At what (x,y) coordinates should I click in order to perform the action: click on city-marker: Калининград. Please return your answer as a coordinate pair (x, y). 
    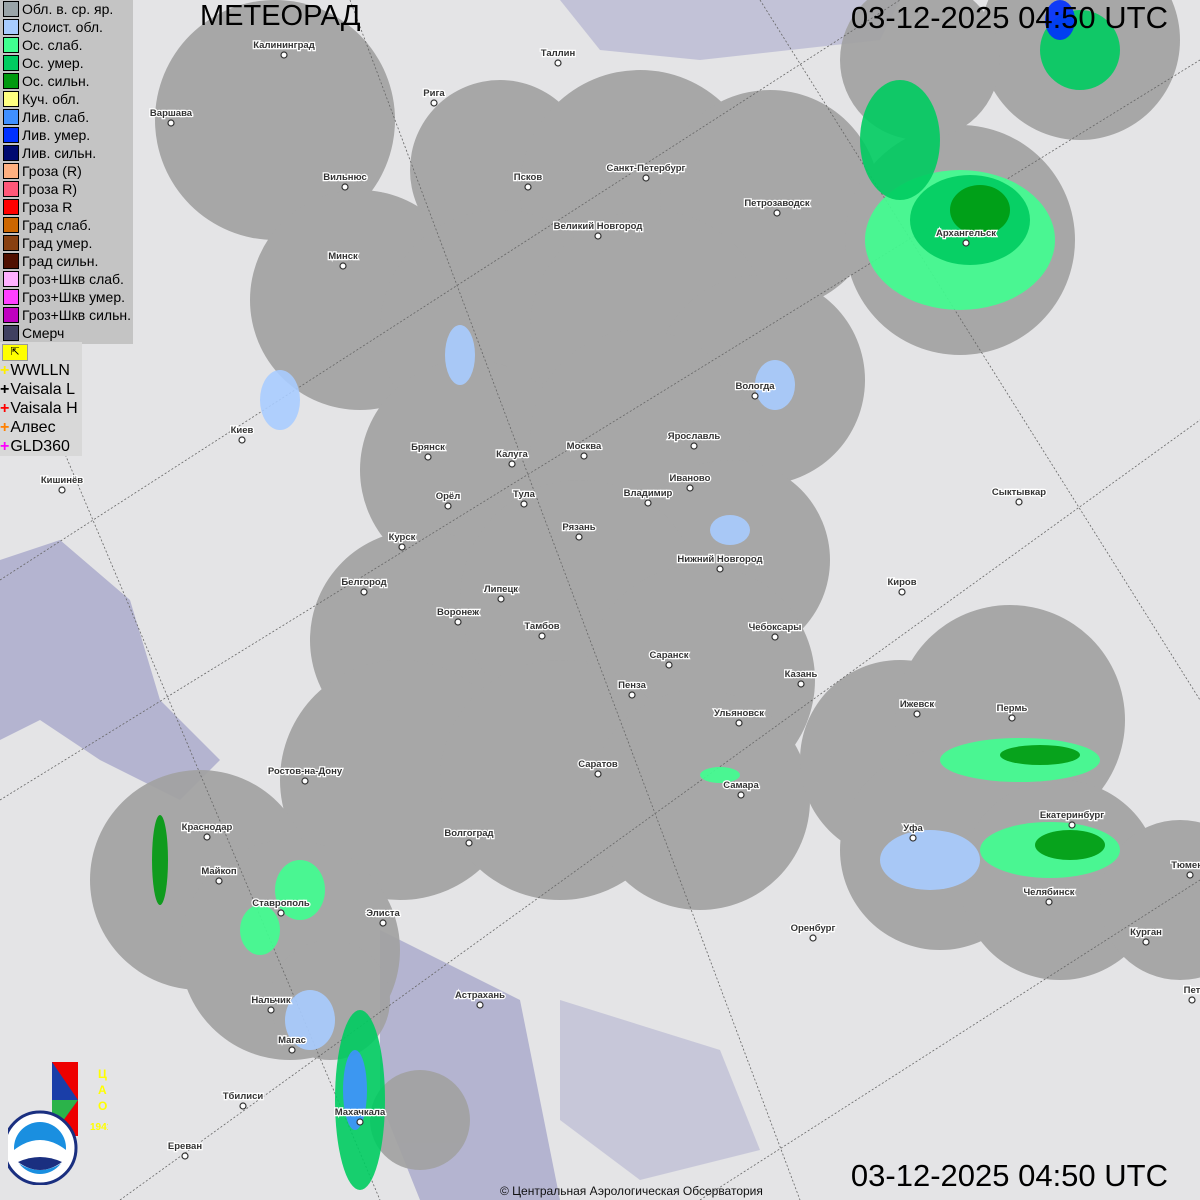
    Looking at the image, I should click on (284, 49).